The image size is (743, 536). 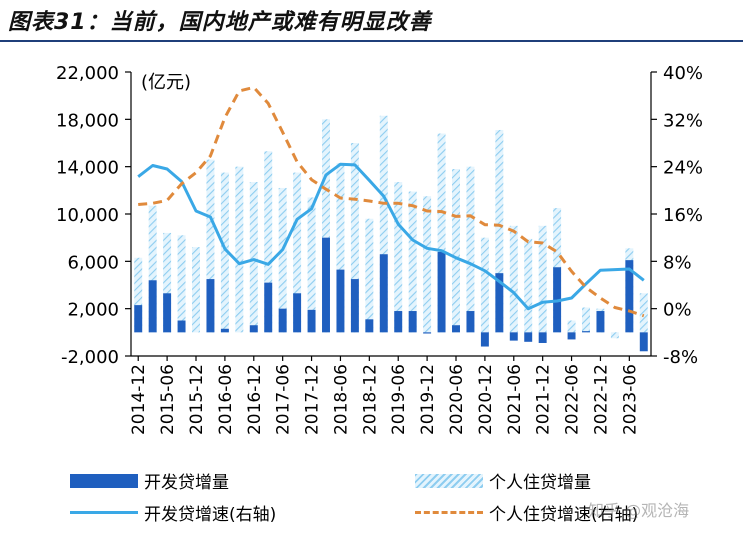 What do you see at coordinates (197, 399) in the screenshot?
I see `x-axis-tick-label: 2015-12` at bounding box center [197, 399].